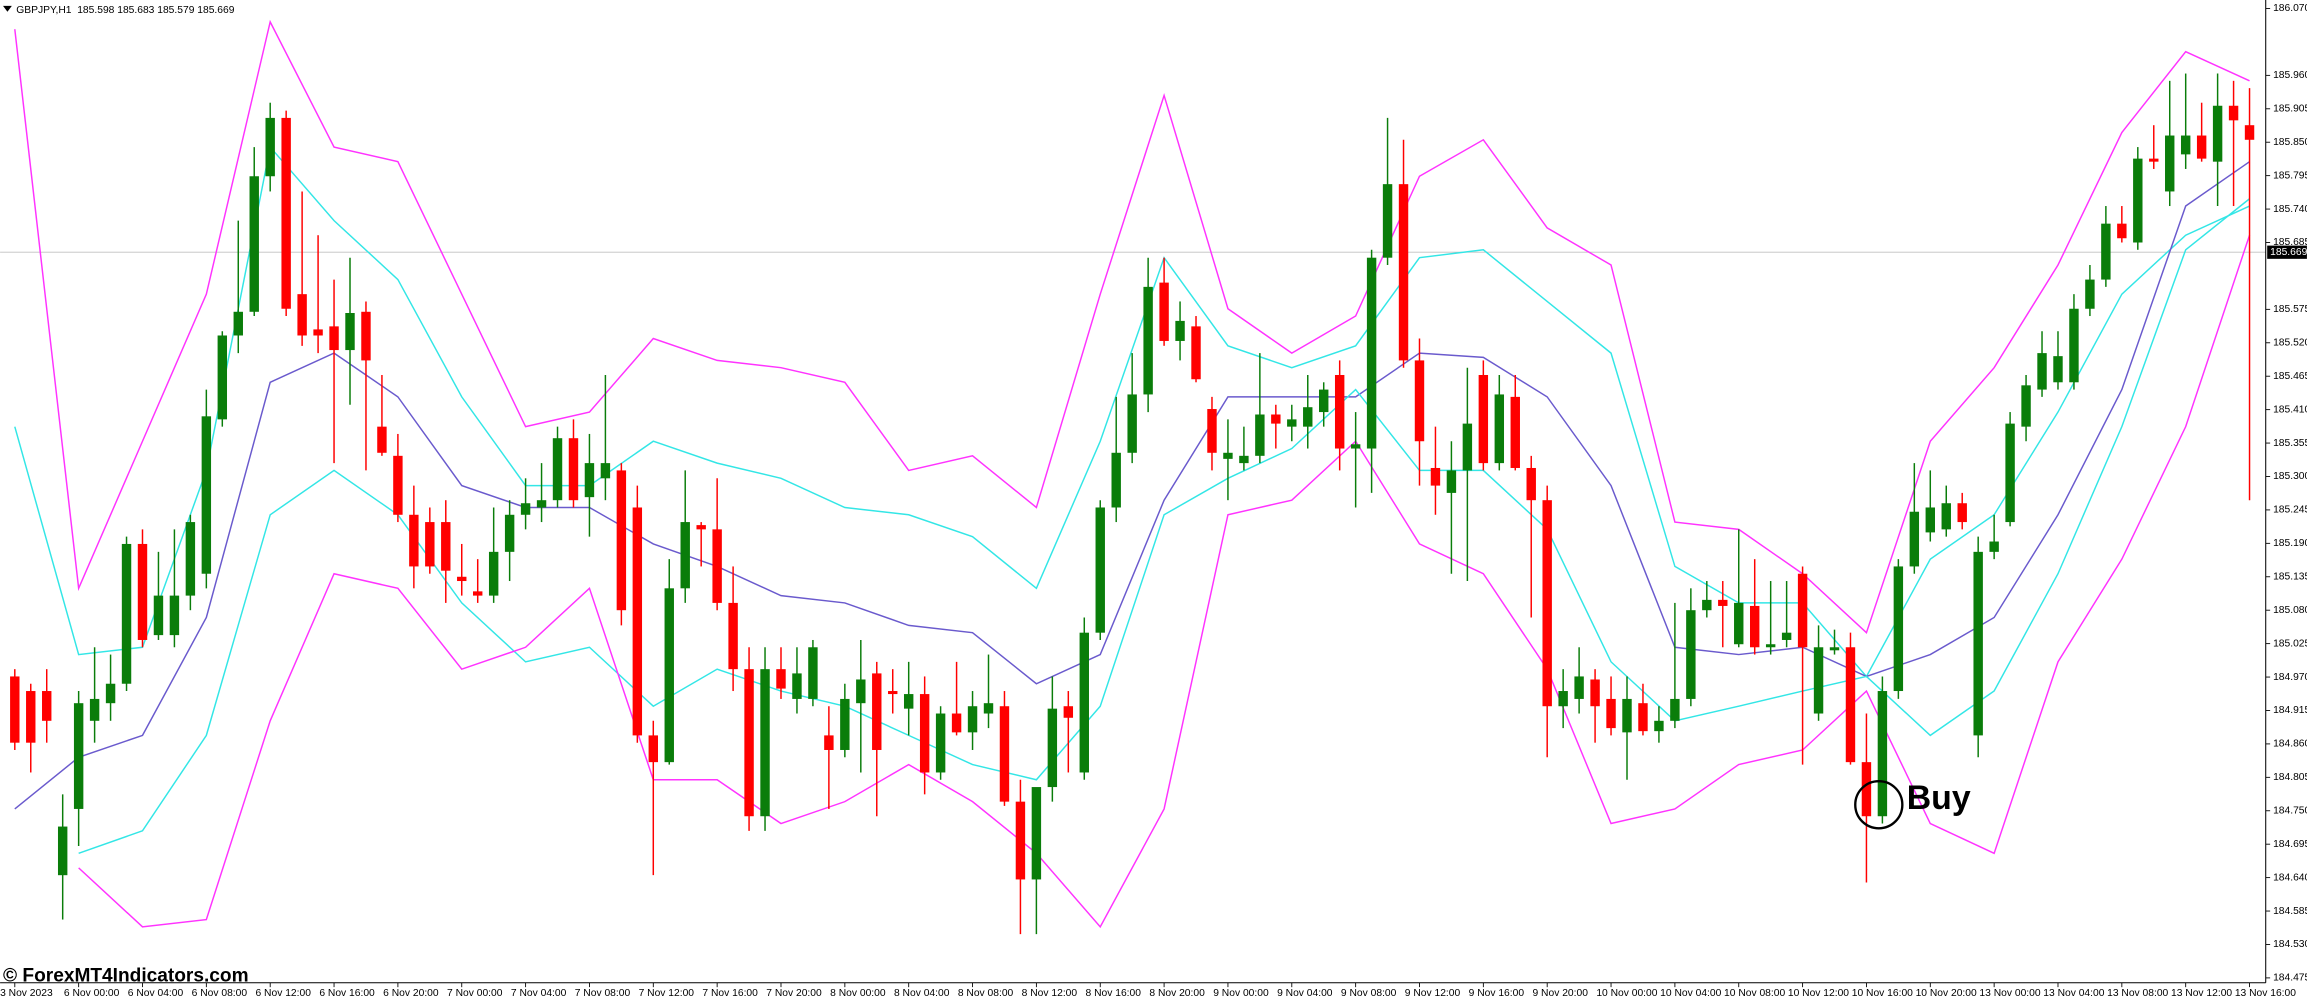 The height and width of the screenshot is (1001, 2307). I want to click on y-tick-label: 185.245, so click(2290, 510).